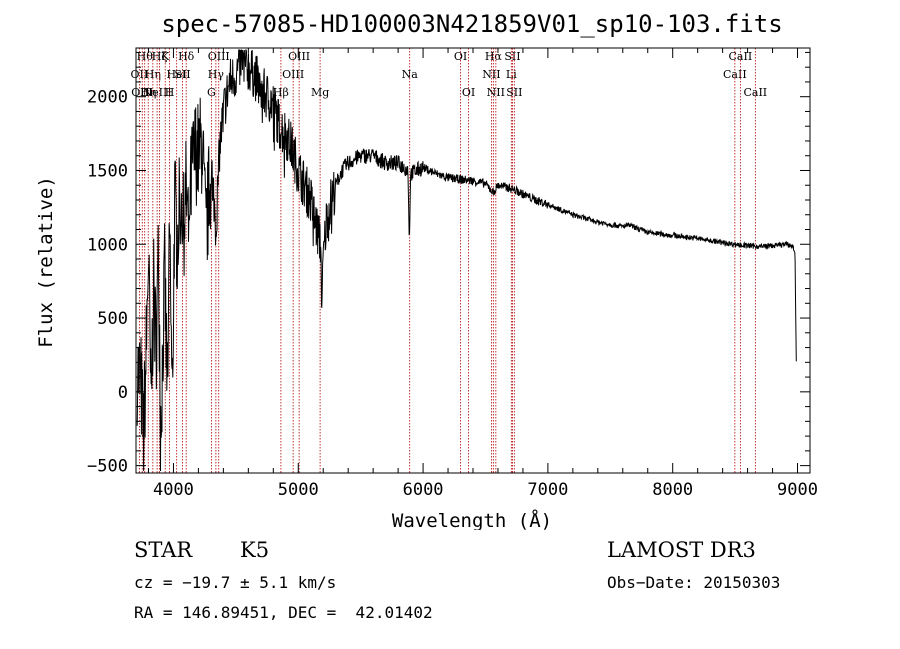 This screenshot has height=649, width=900. What do you see at coordinates (140, 74) in the screenshot?
I see `line-marker-label: OII` at bounding box center [140, 74].